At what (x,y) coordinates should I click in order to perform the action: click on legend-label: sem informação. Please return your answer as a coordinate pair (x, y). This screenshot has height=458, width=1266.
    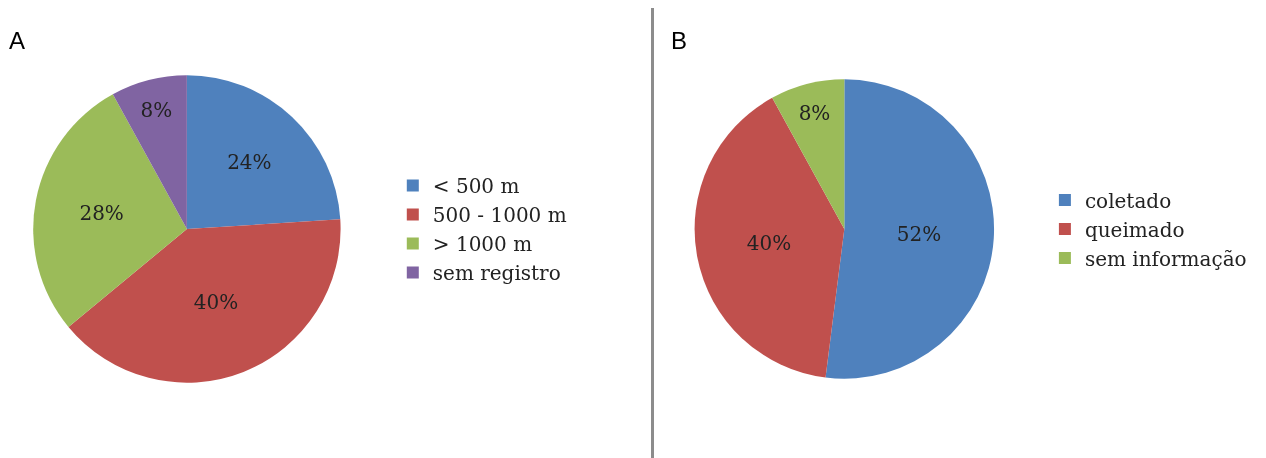
    Looking at the image, I should click on (1165, 258).